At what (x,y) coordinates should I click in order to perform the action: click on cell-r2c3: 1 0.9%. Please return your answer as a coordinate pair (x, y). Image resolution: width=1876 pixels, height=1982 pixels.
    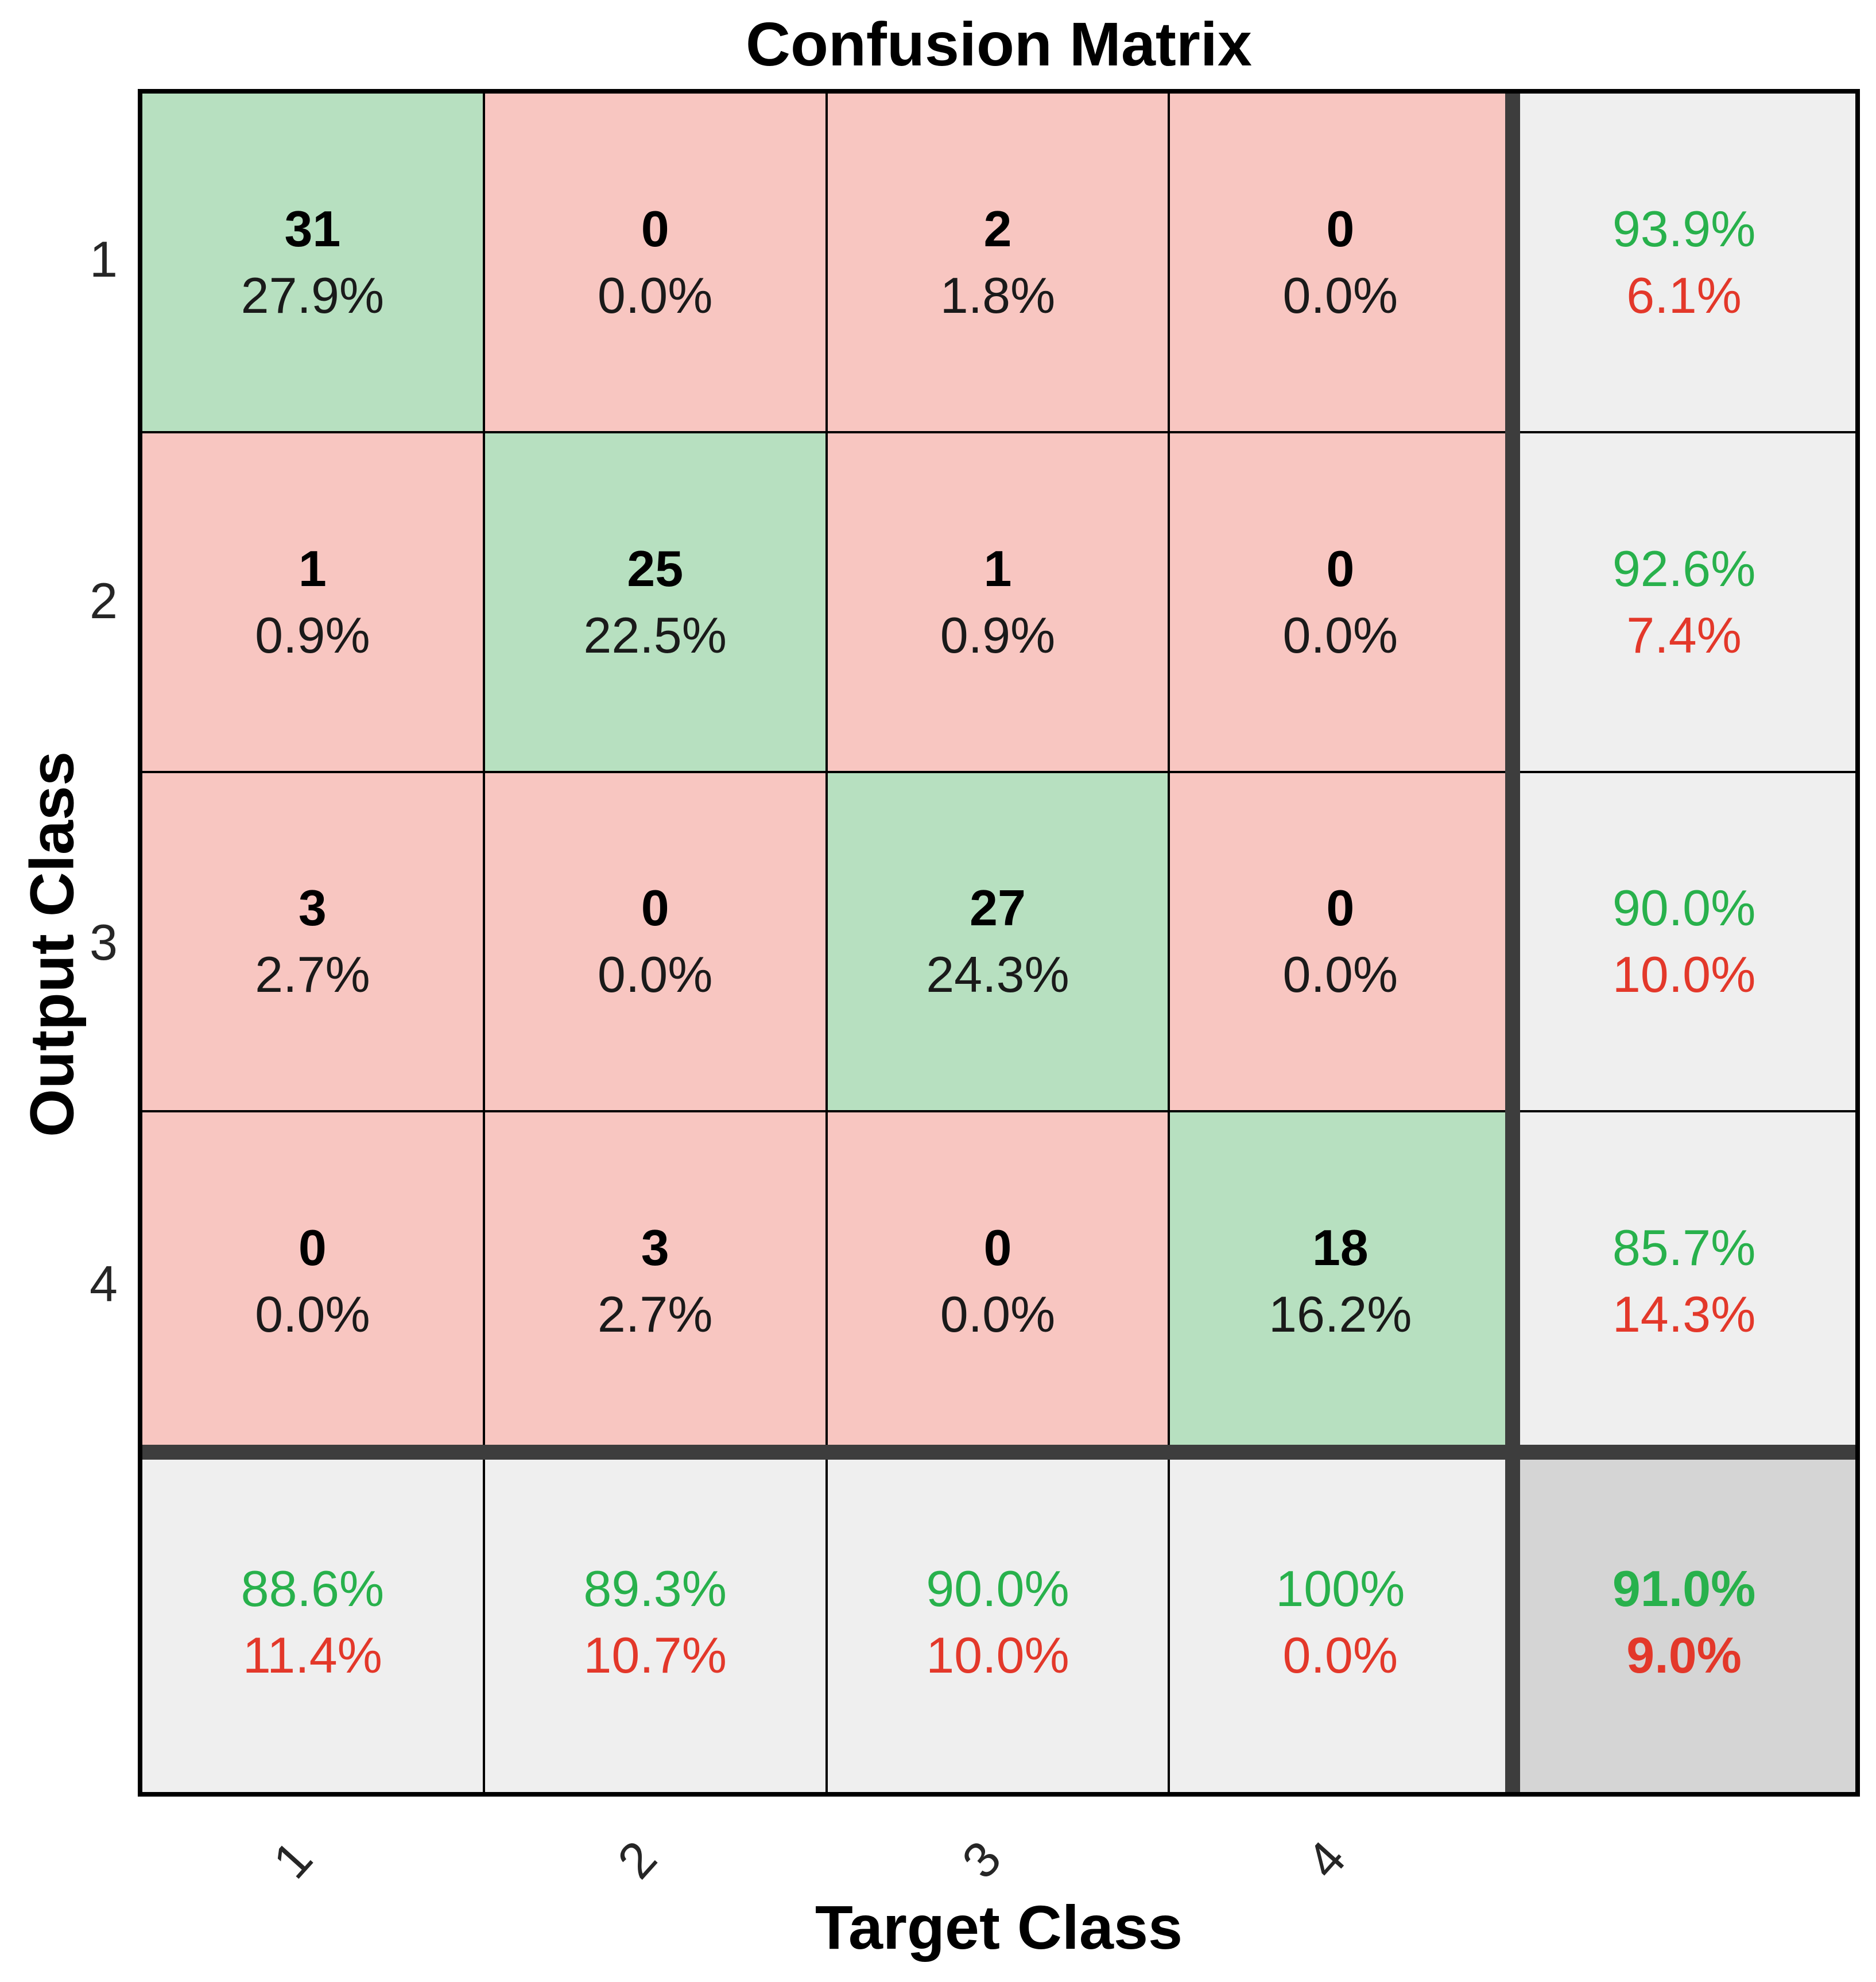
    Looking at the image, I should click on (999, 603).